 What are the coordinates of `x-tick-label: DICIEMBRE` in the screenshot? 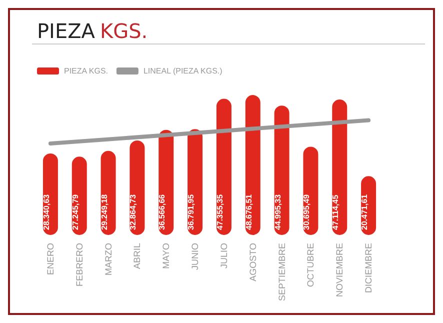 It's located at (369, 268).